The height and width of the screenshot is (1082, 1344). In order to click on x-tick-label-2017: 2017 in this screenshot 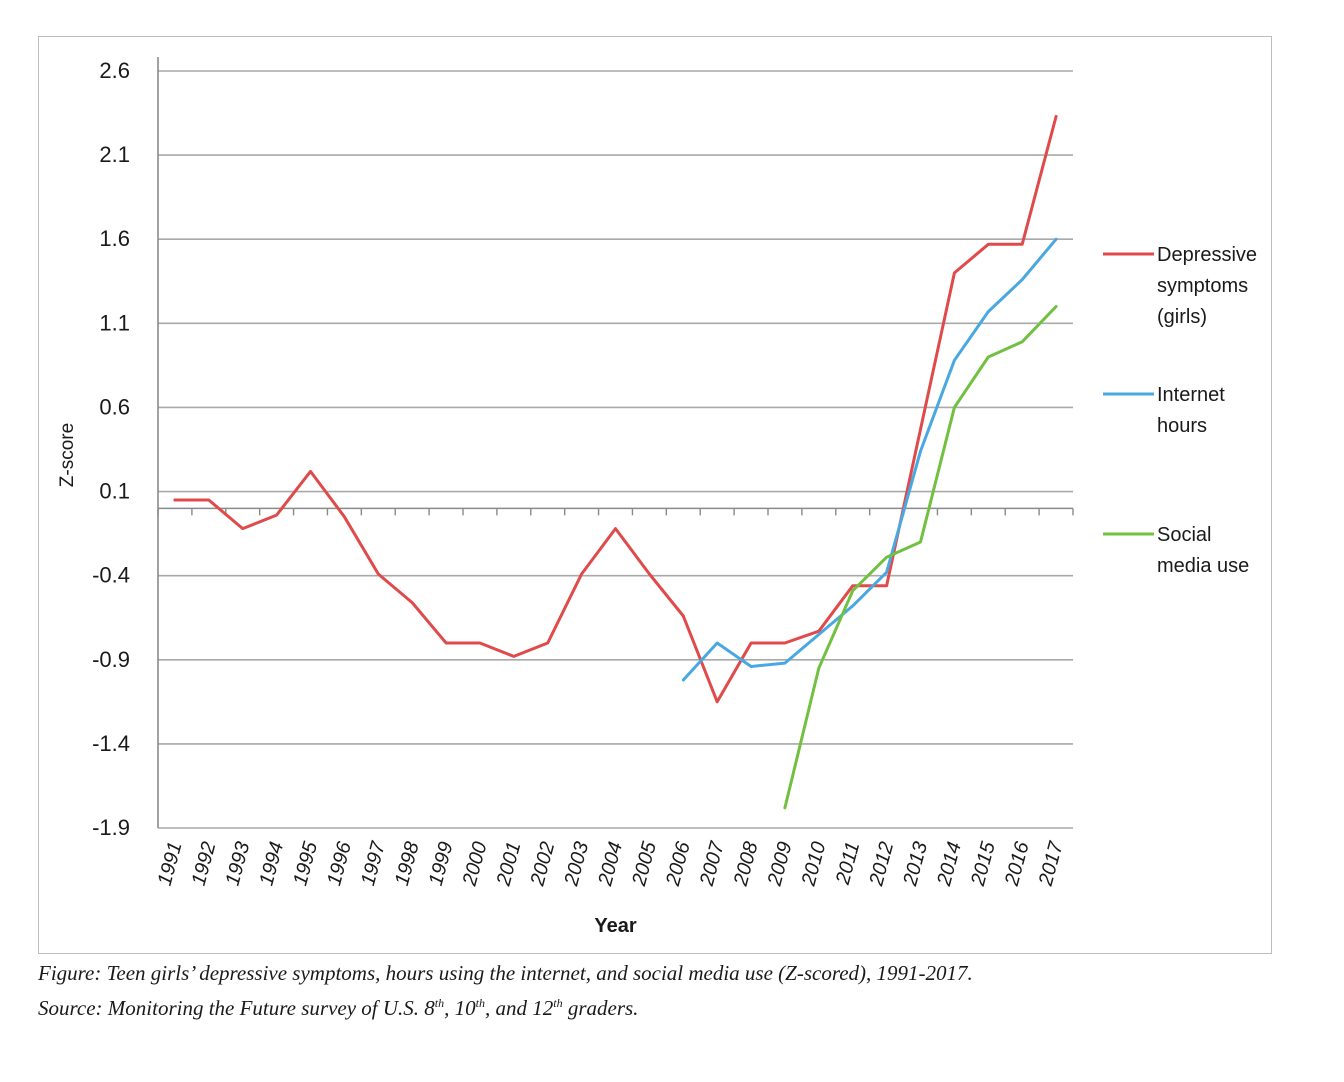, I will do `click(1051, 864)`.